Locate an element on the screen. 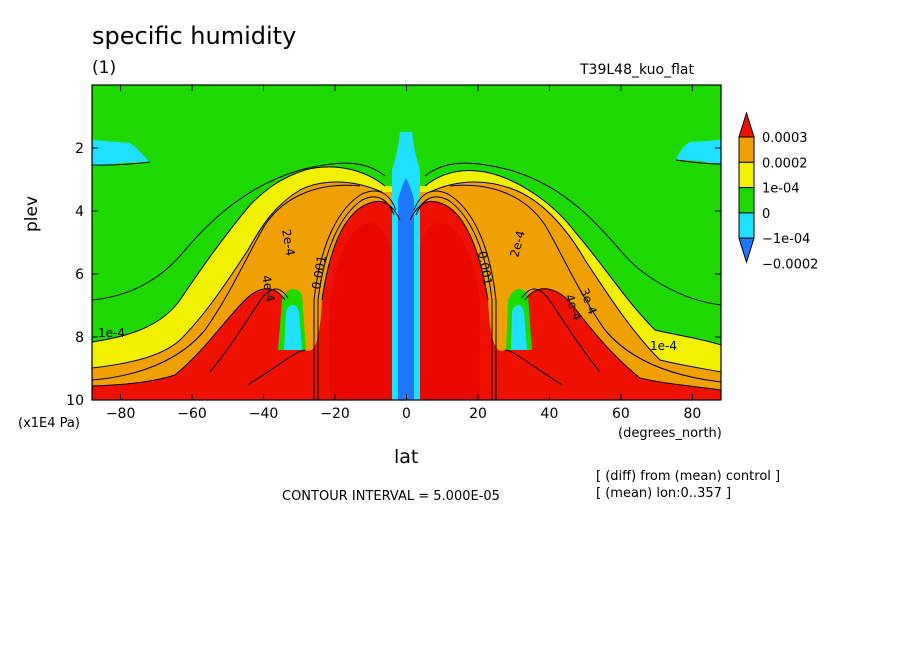 Image resolution: width=904 pixels, height=654 pixels. run-label: T39L48_kuo_flat is located at coordinates (637, 70).